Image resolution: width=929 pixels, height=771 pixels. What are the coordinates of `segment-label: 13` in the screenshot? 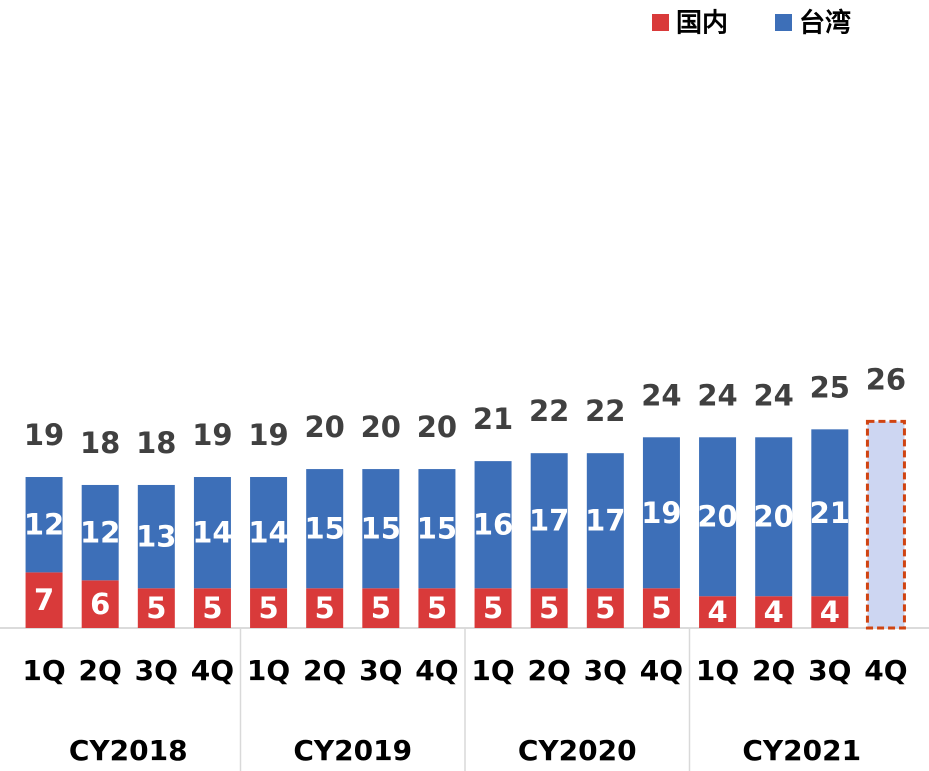 It's located at (156, 537).